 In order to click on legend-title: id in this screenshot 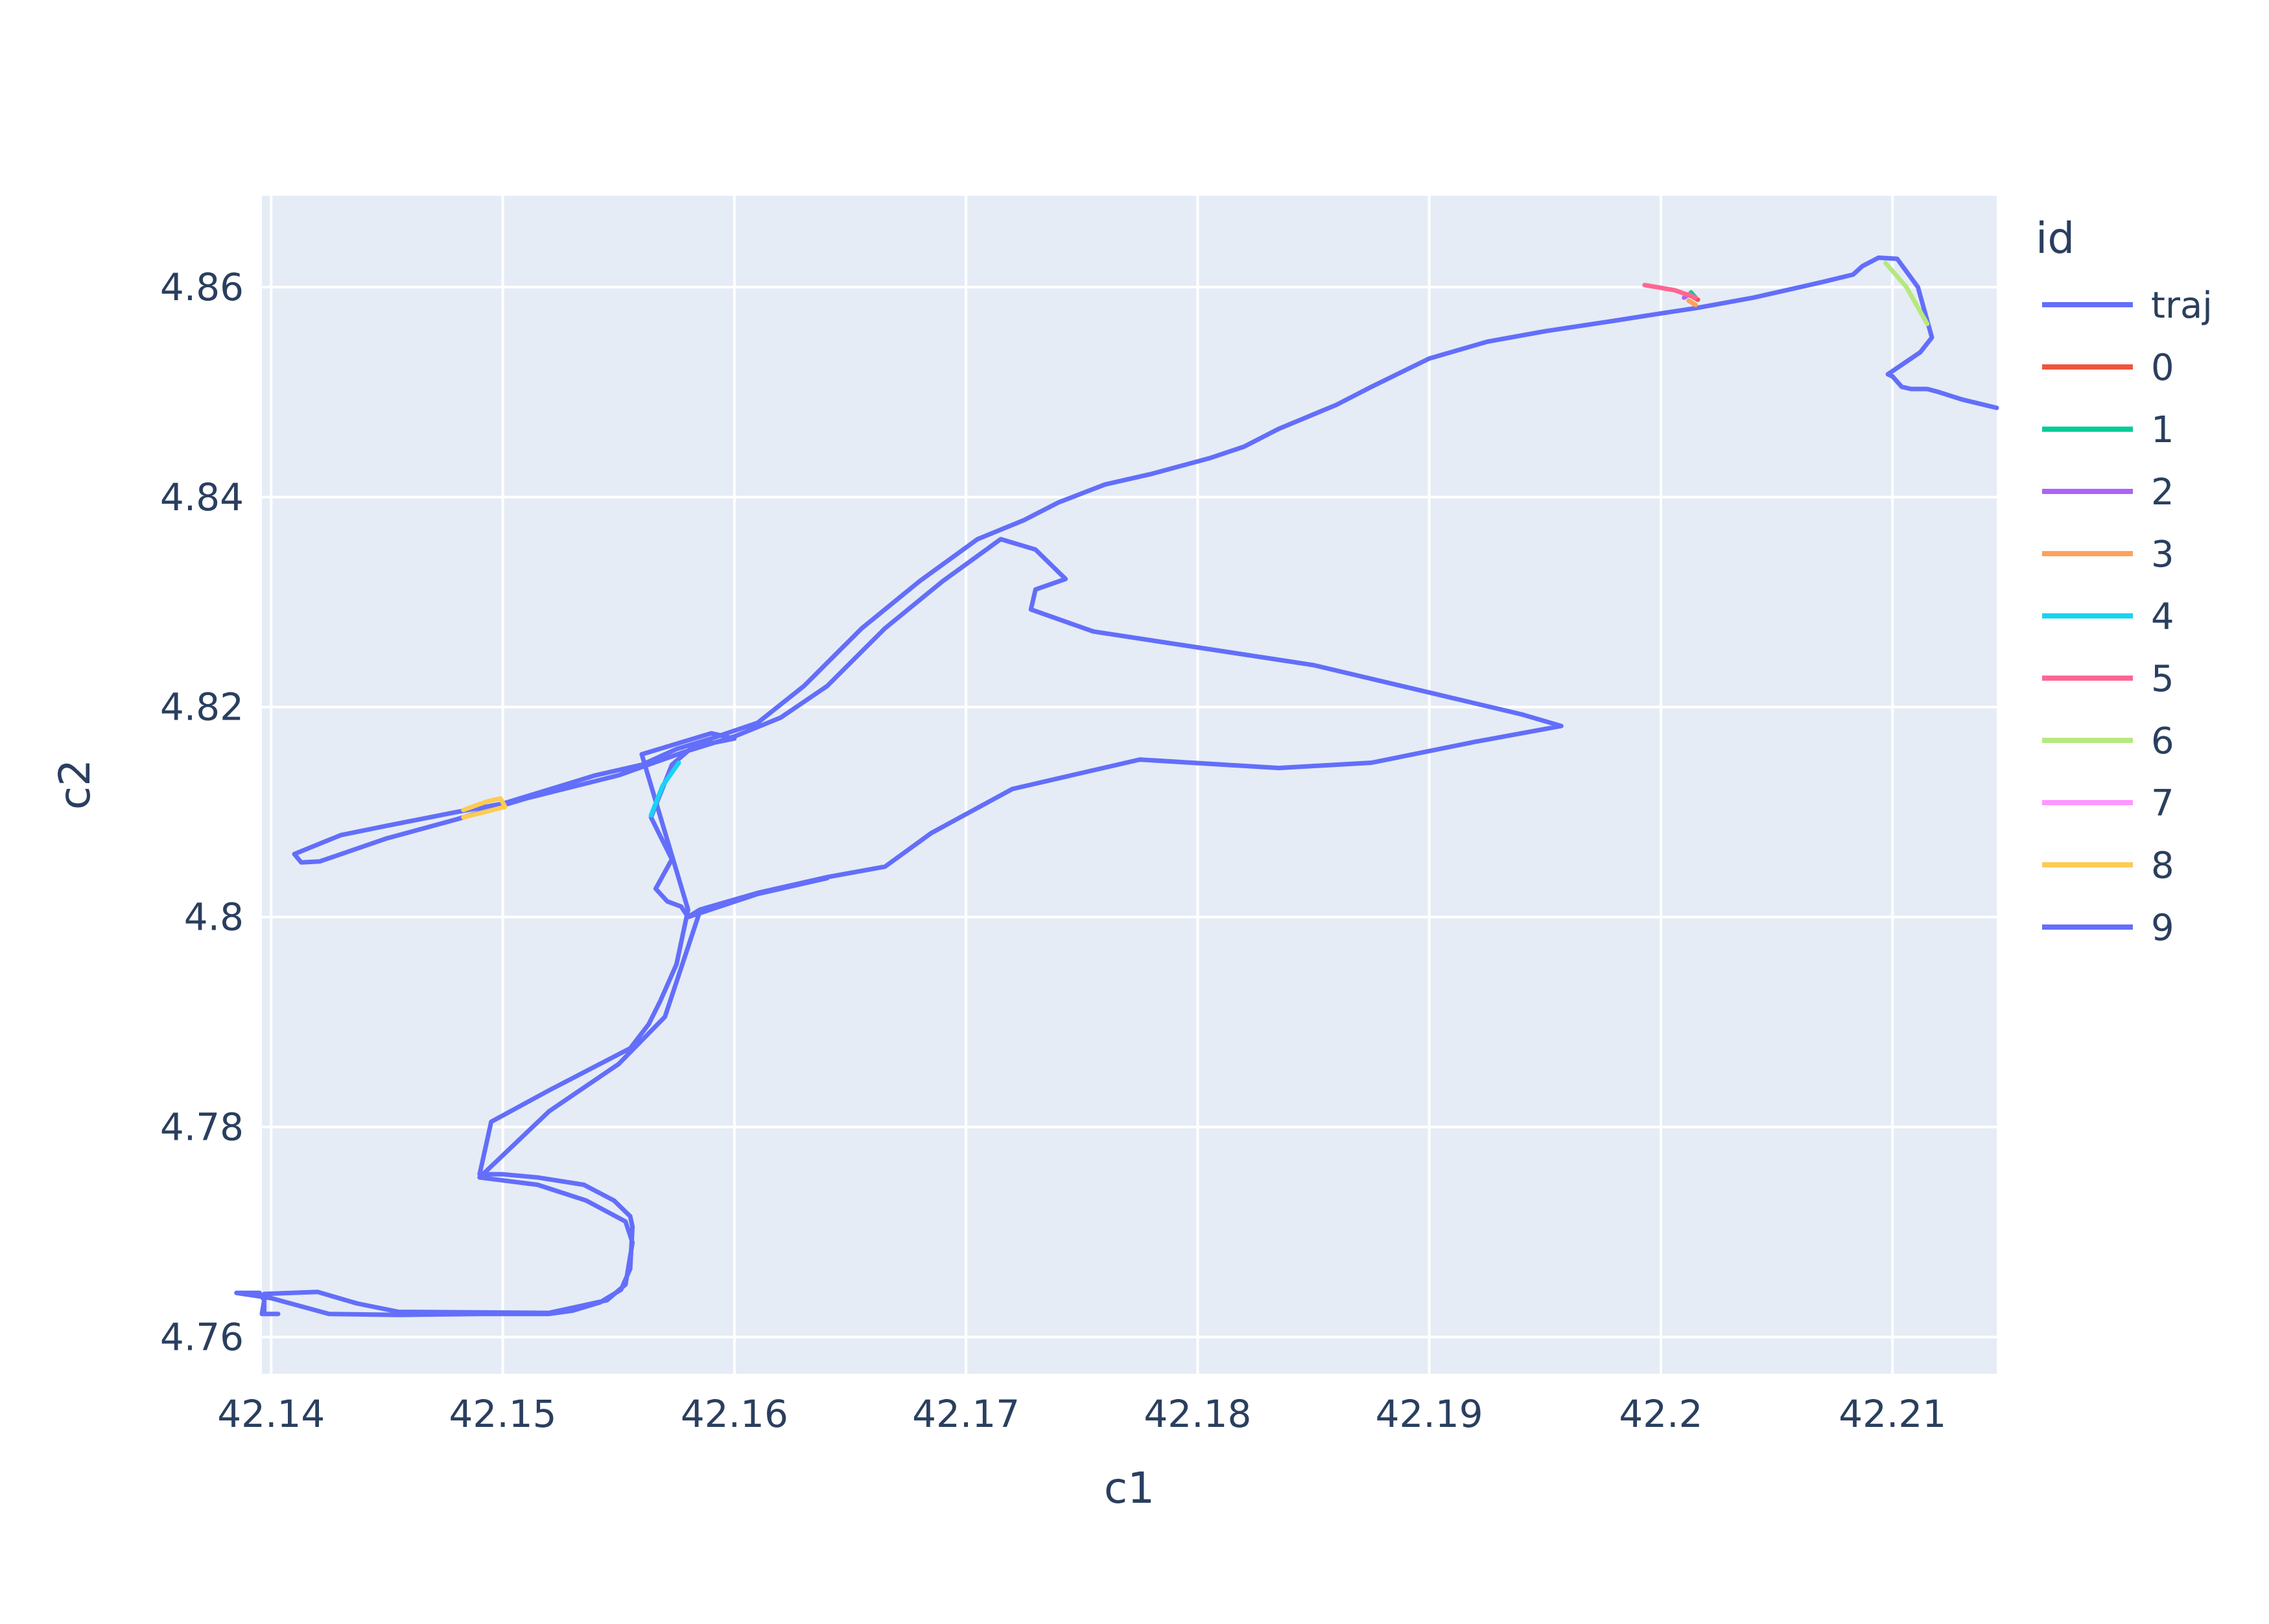, I will do `click(2055, 238)`.